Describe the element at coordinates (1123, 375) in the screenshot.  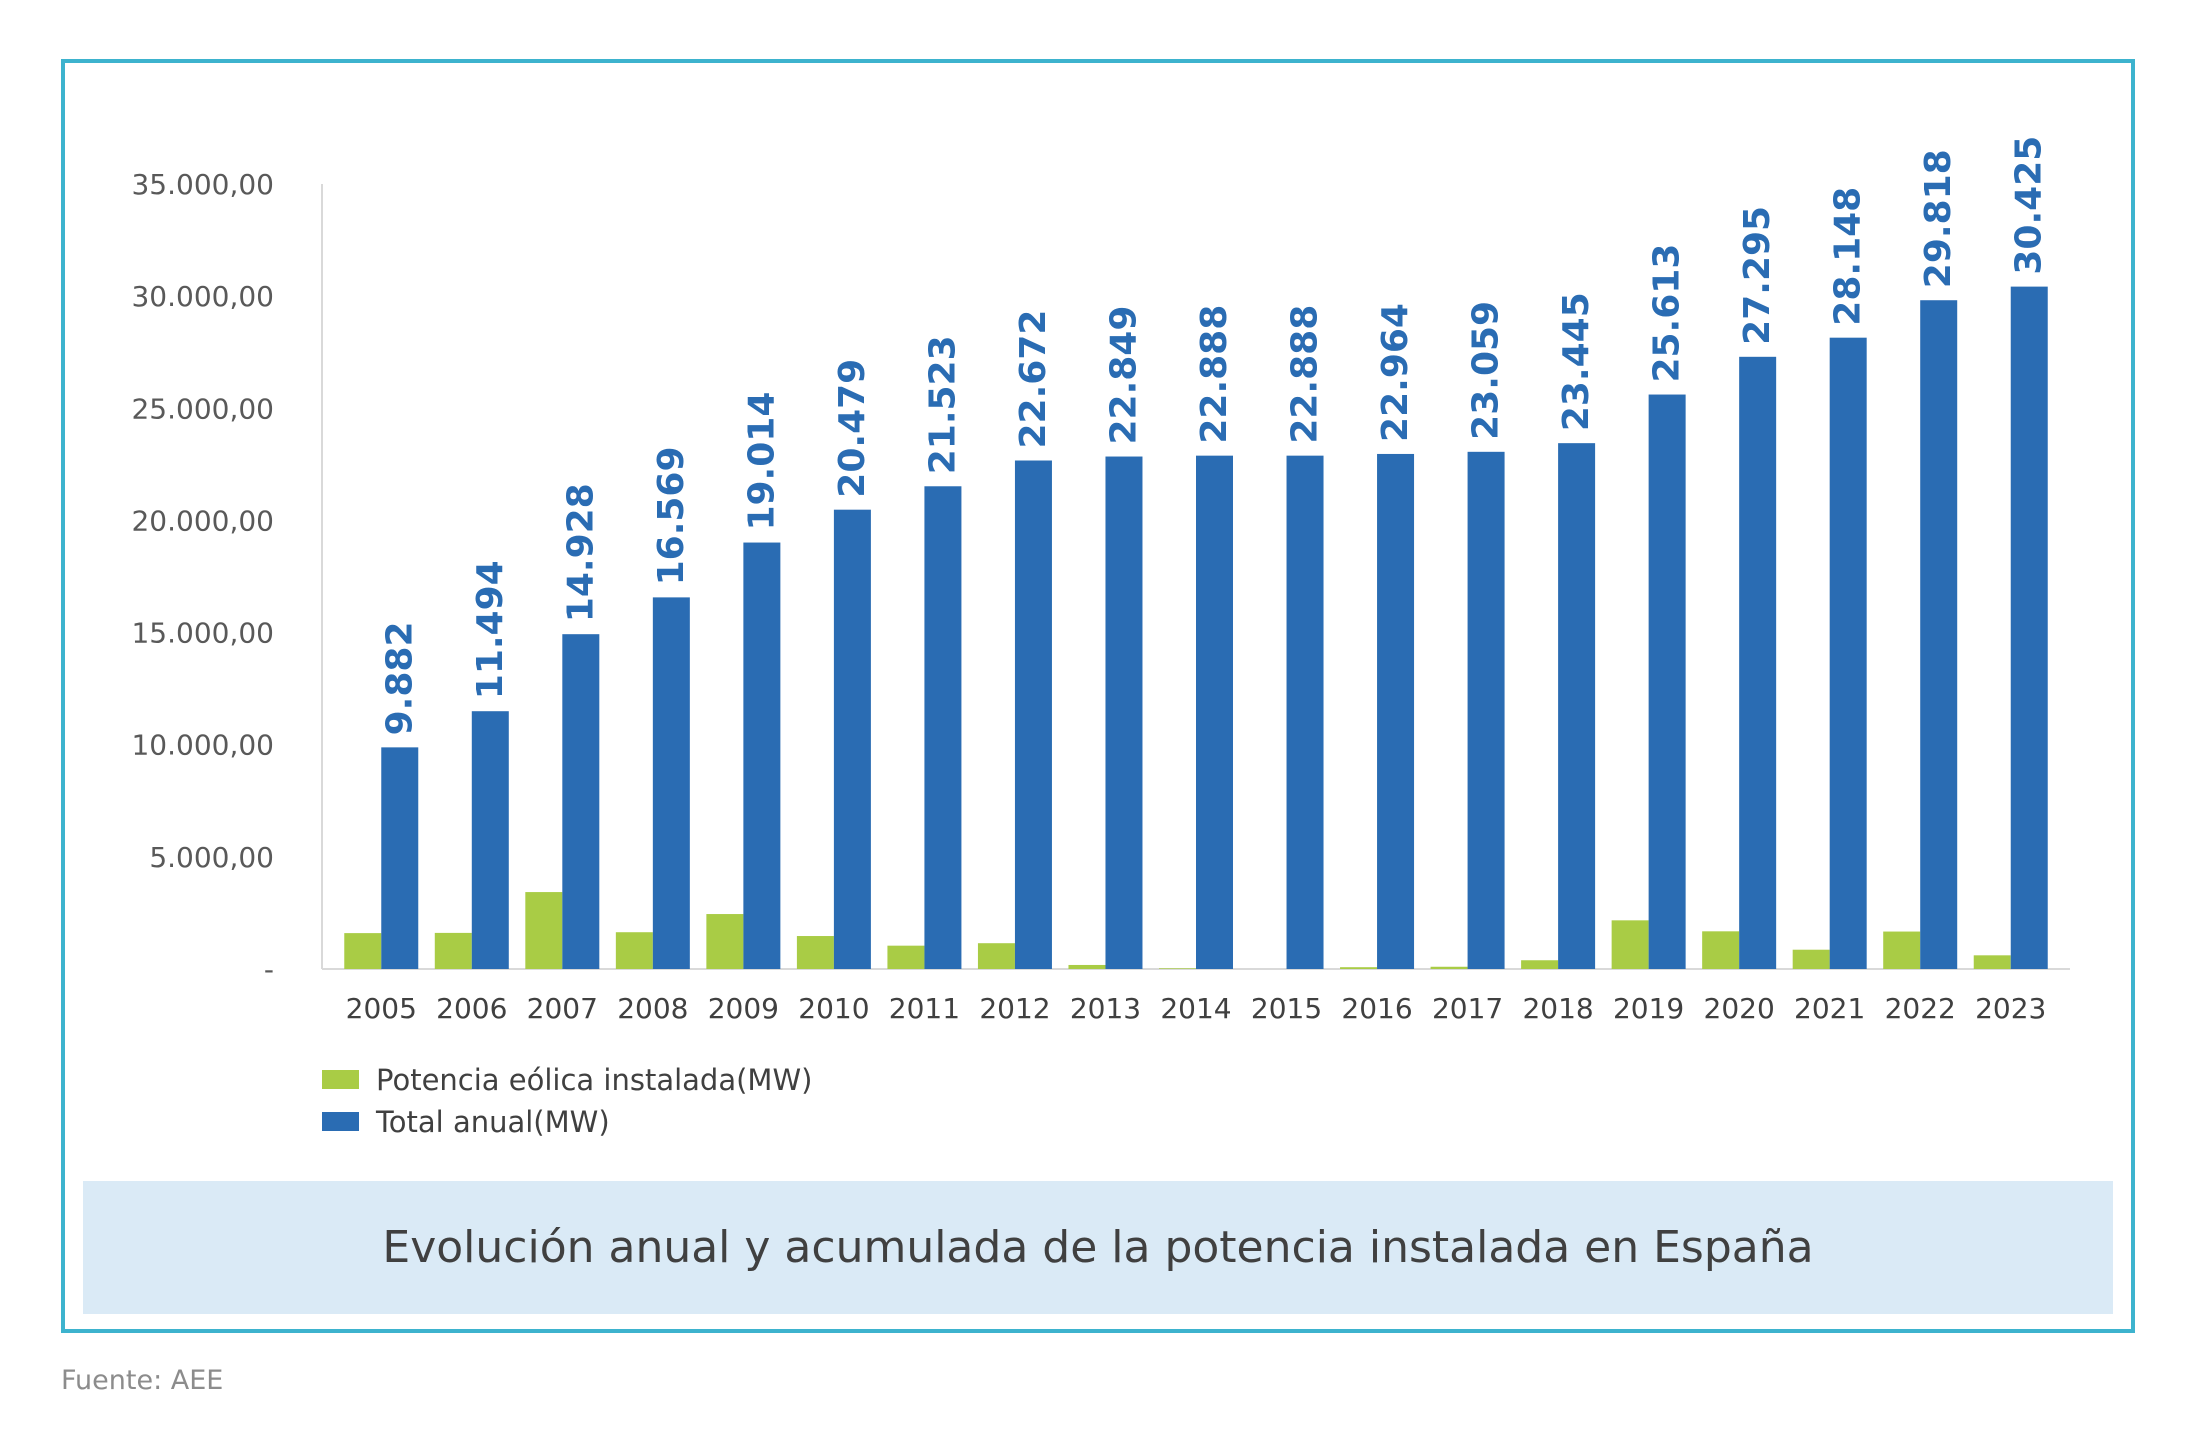
I see `data-label: 22.849` at that location.